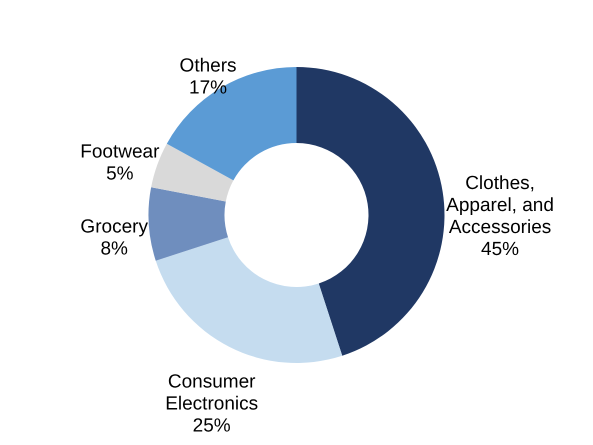 The image size is (593, 445). What do you see at coordinates (120, 151) in the screenshot?
I see `slice-label: Footwear` at bounding box center [120, 151].